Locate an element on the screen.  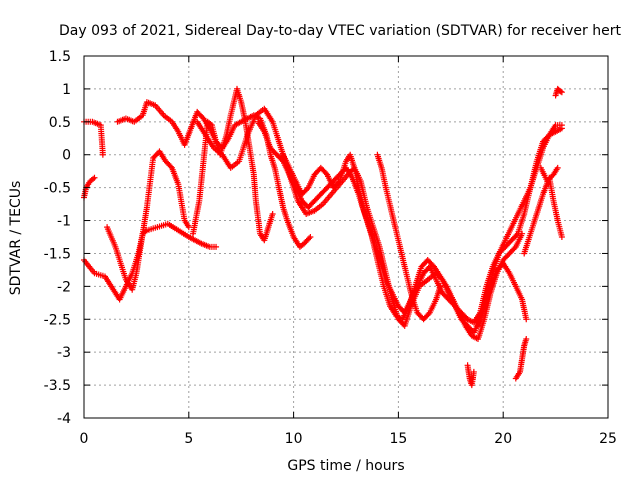
series-t1 is located at coordinates (93, 138).